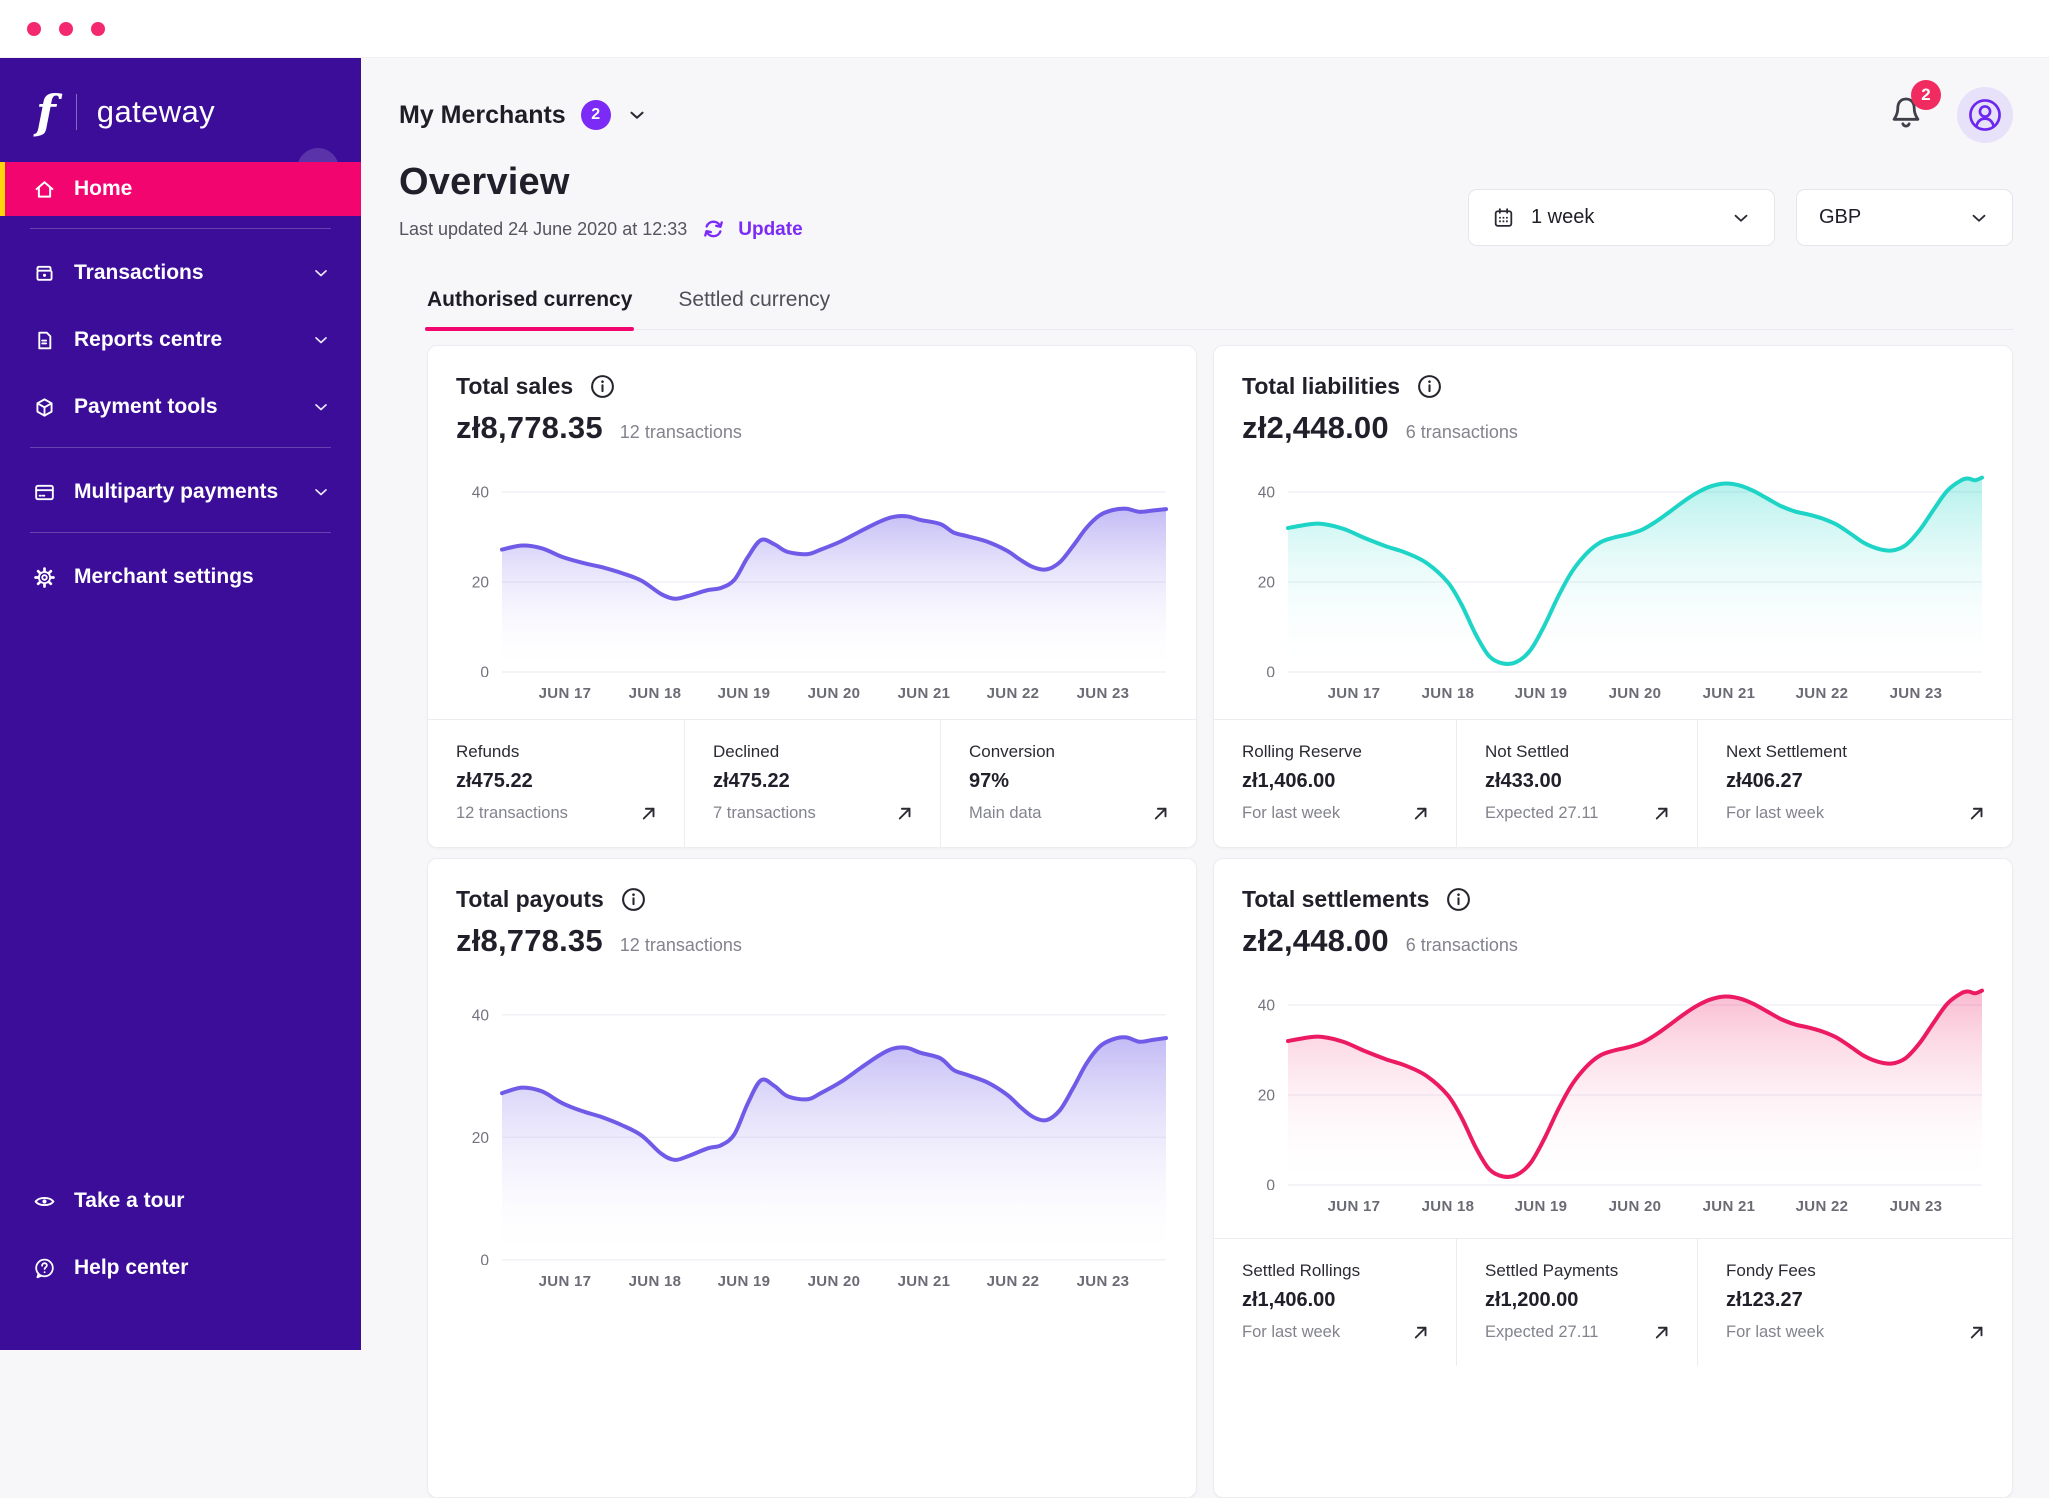 The image size is (2049, 1498). I want to click on x-axis-label: JUN 23, so click(1916, 693).